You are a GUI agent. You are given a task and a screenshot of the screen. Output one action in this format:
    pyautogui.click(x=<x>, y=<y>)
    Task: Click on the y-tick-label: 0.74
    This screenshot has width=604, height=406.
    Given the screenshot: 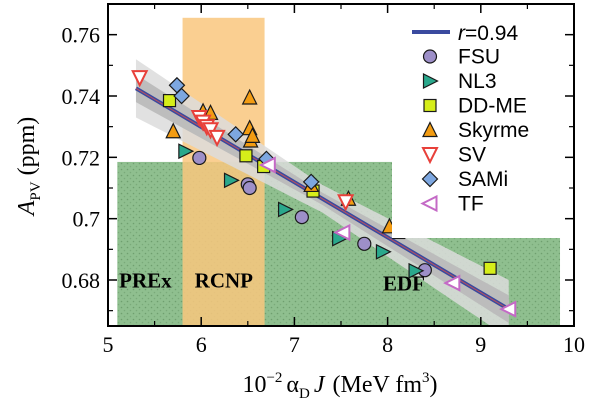 What is the action you would take?
    pyautogui.click(x=81, y=96)
    